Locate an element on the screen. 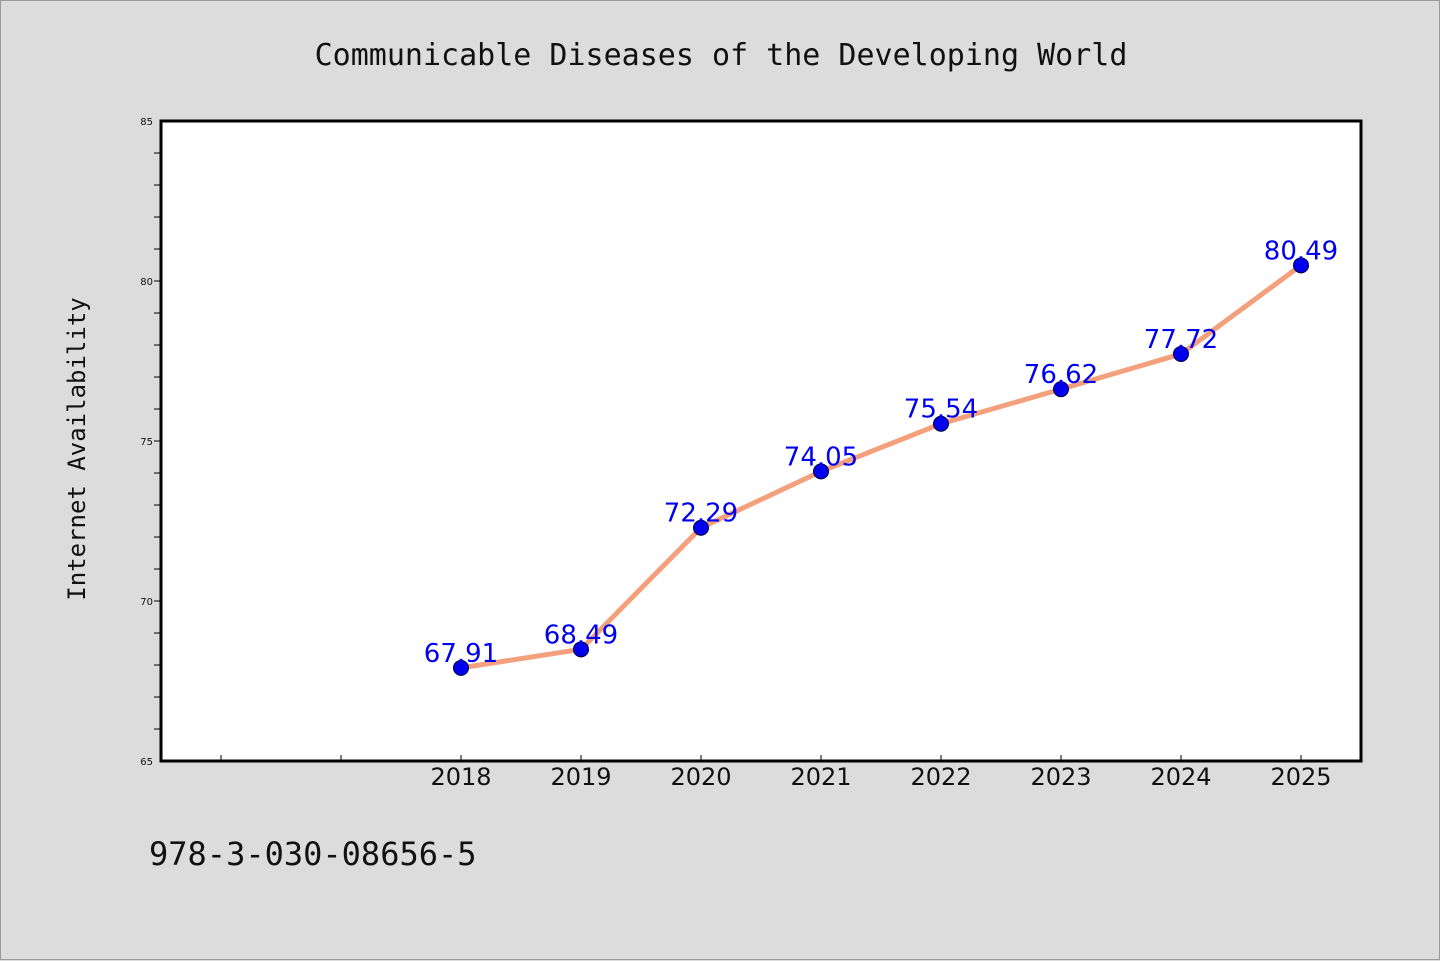  x-tick-label: 2021 is located at coordinates (820, 777).